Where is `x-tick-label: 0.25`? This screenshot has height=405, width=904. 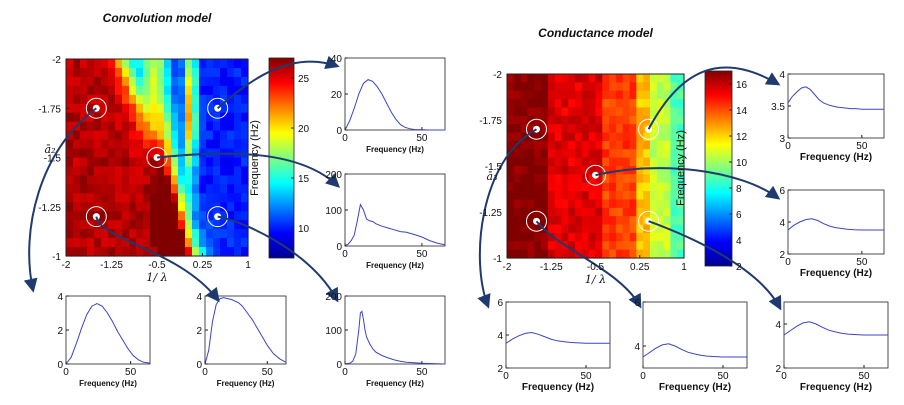 x-tick-label: 0.25 is located at coordinates (203, 265).